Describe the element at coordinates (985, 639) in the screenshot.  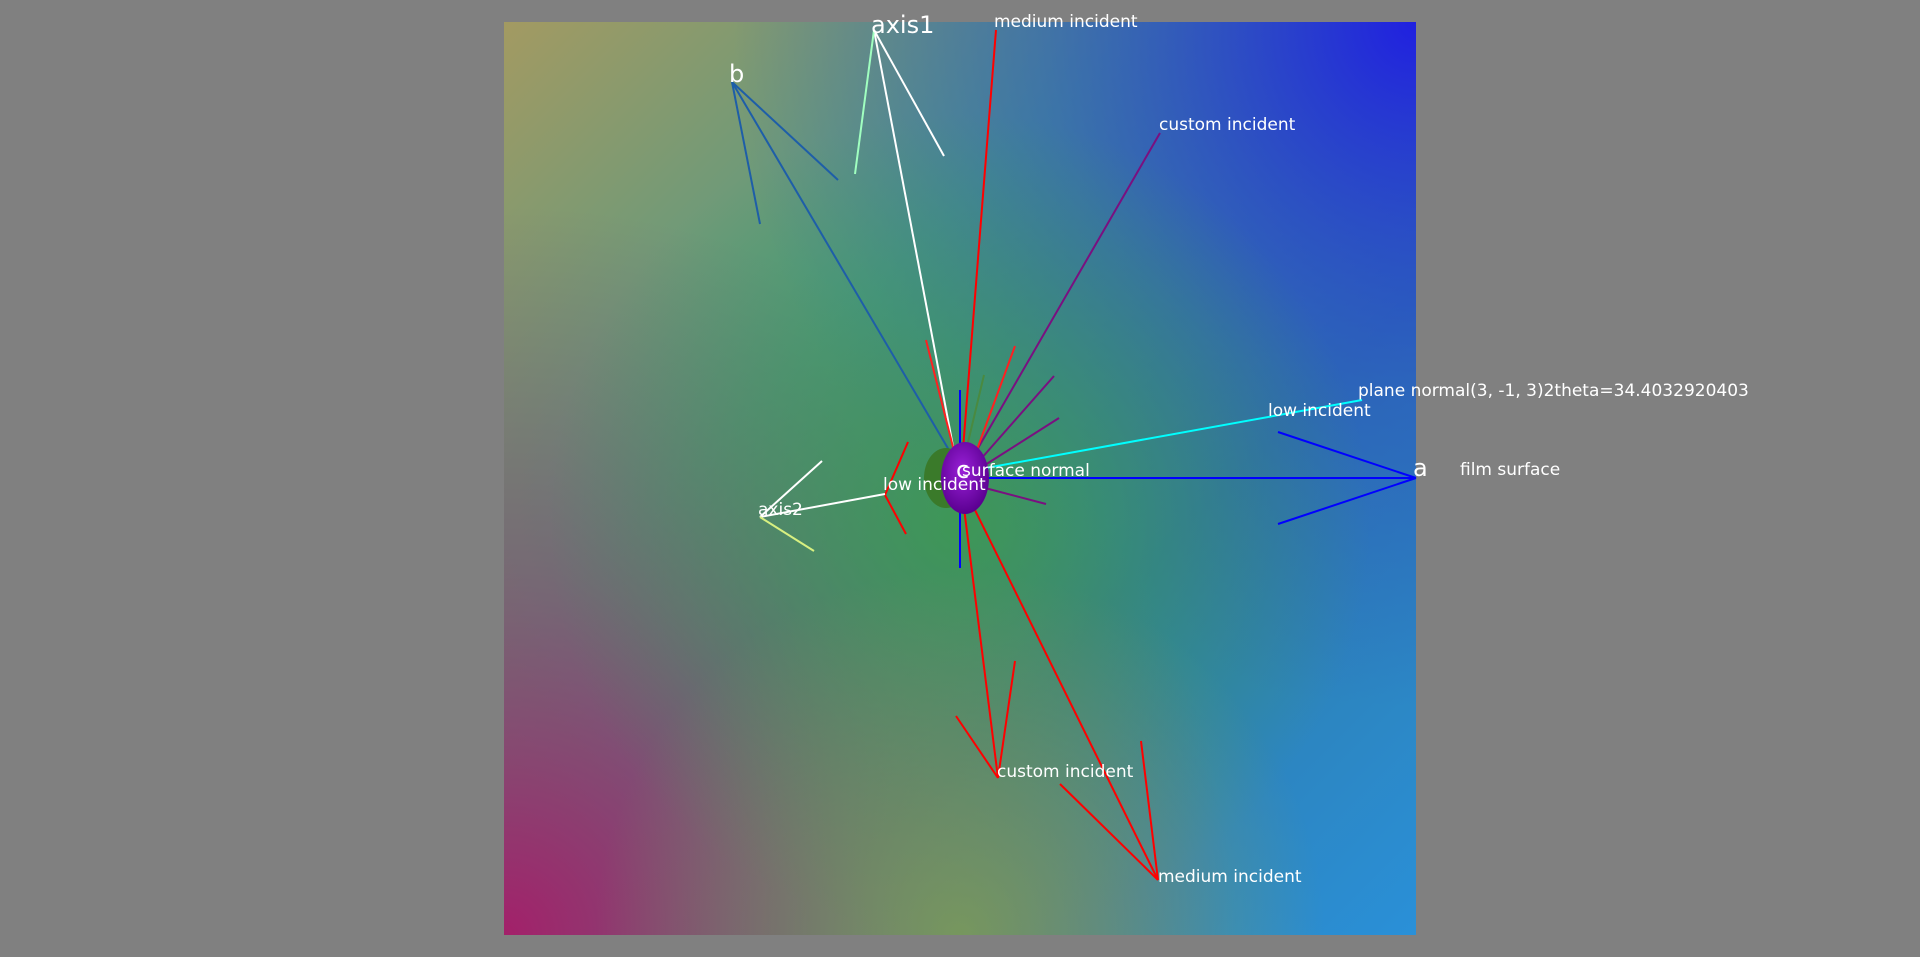
I see `custom-incident-bottom-beam` at that location.